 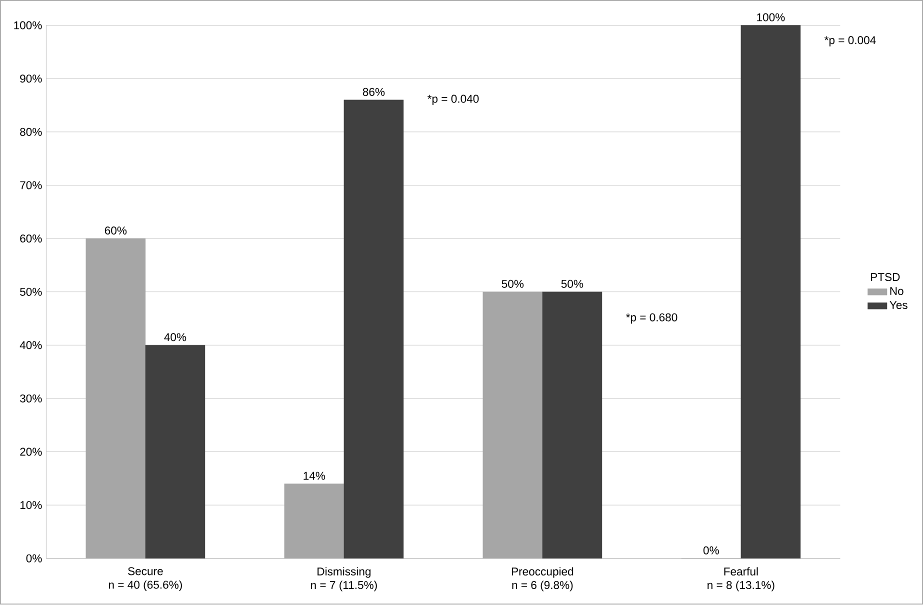 I want to click on x-tick-label: Secure n = 40 (65.6%), so click(x=145, y=579).